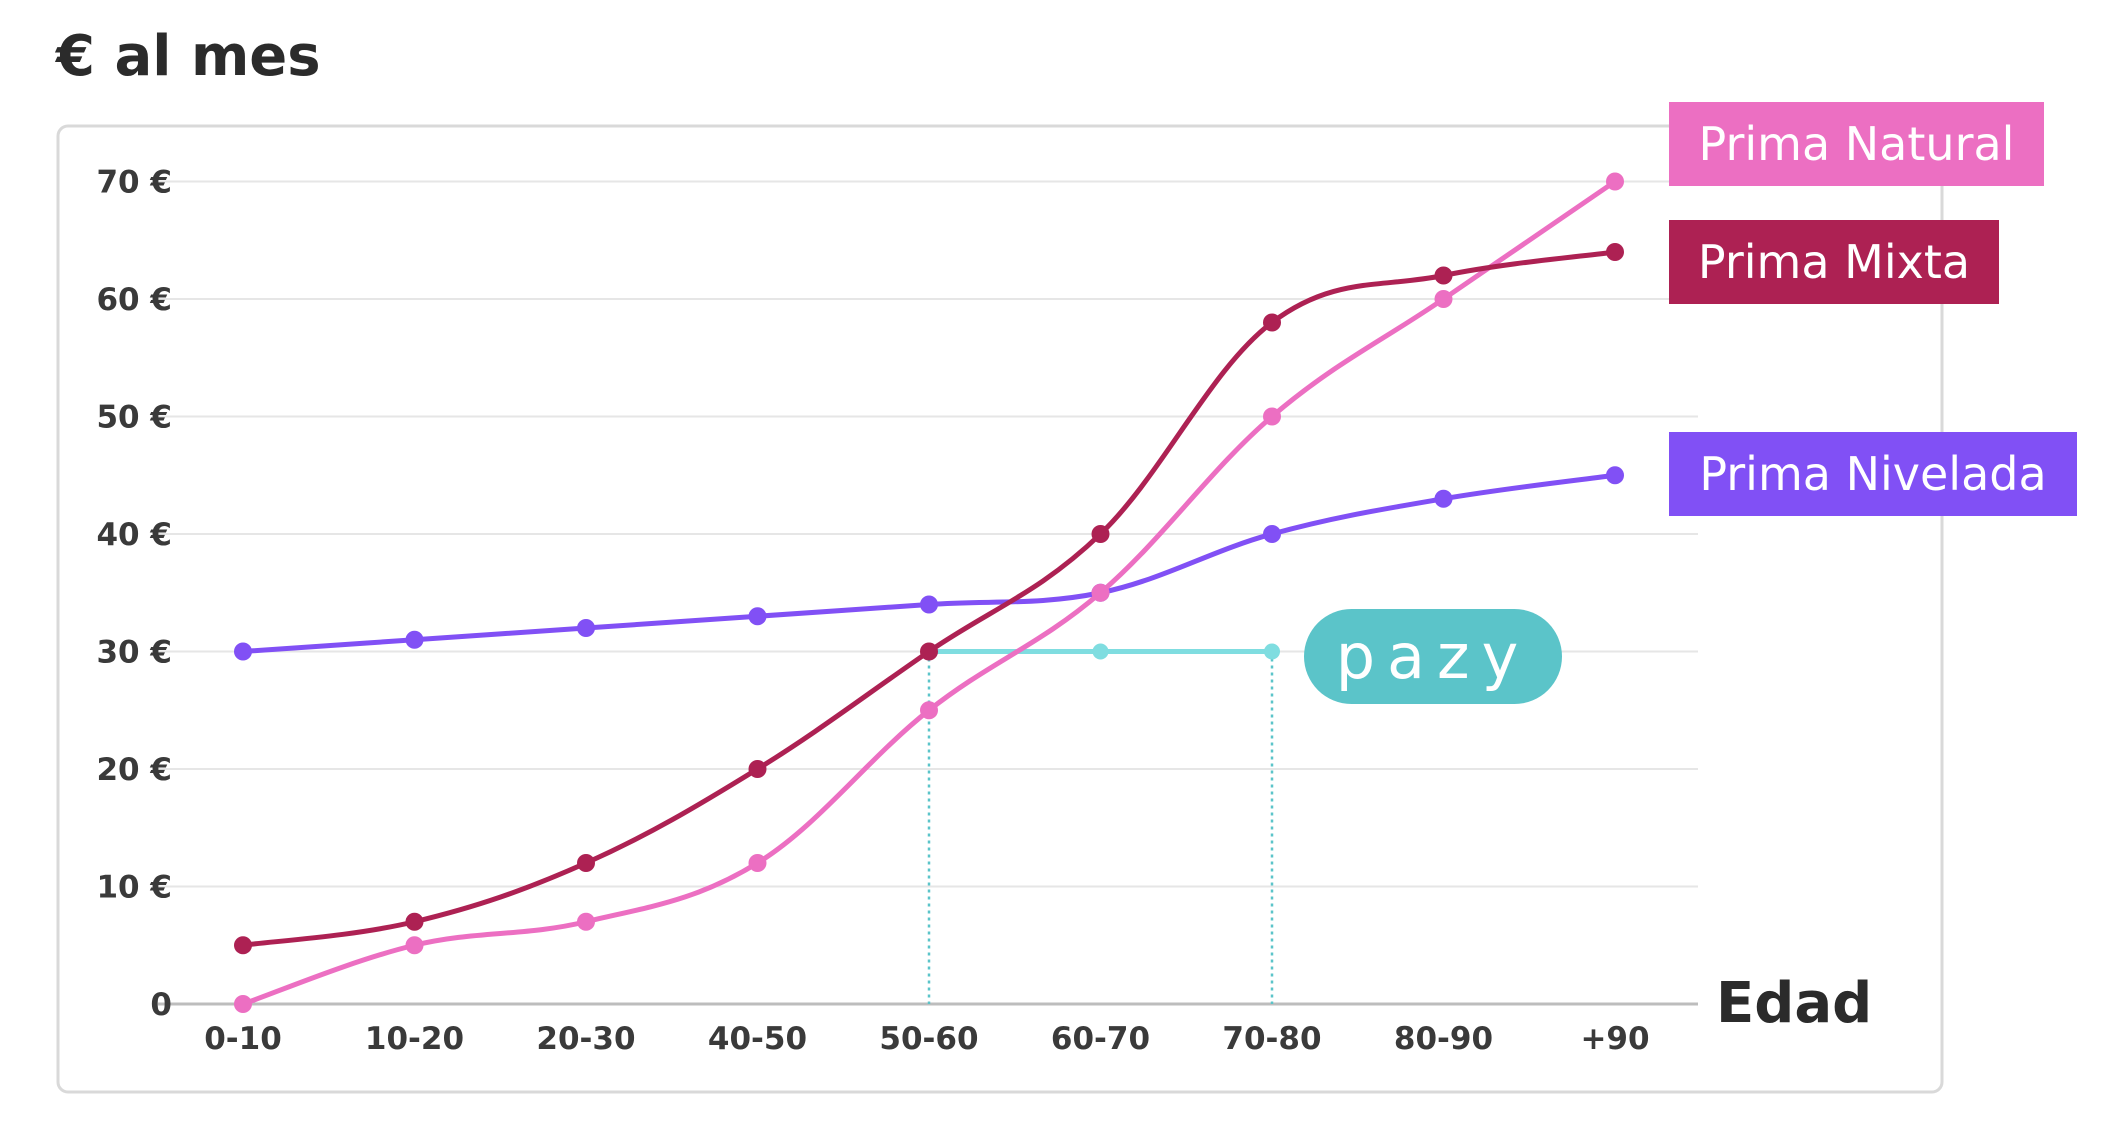 The height and width of the screenshot is (1142, 2106). What do you see at coordinates (1271, 1039) in the screenshot?
I see `x-tick-label: 70-80` at bounding box center [1271, 1039].